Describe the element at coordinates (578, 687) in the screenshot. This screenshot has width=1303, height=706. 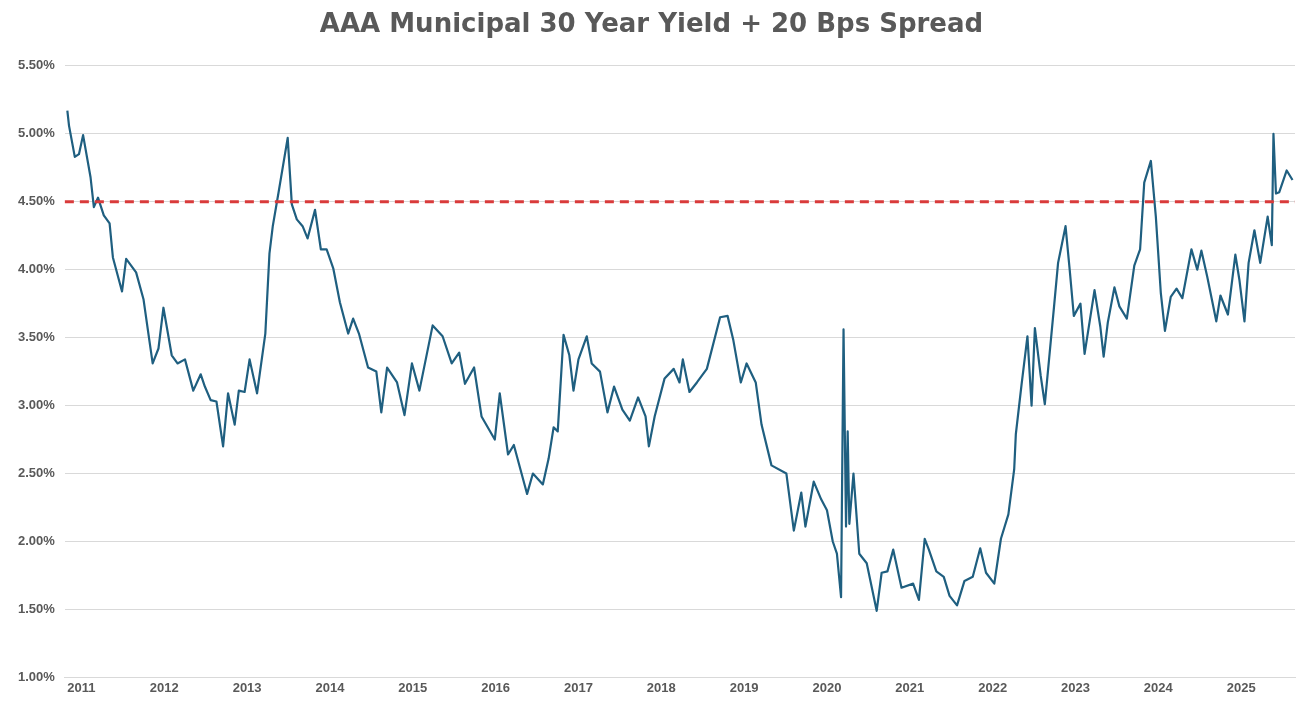
I see `x-tick-label: 2017` at that location.